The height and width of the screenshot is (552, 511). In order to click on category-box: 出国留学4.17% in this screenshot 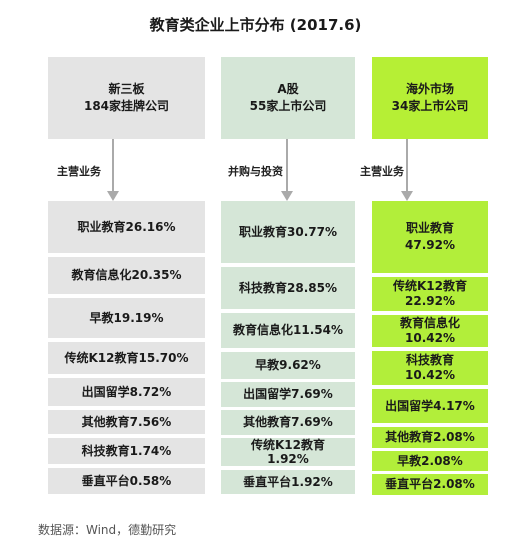, I will do `click(430, 406)`.